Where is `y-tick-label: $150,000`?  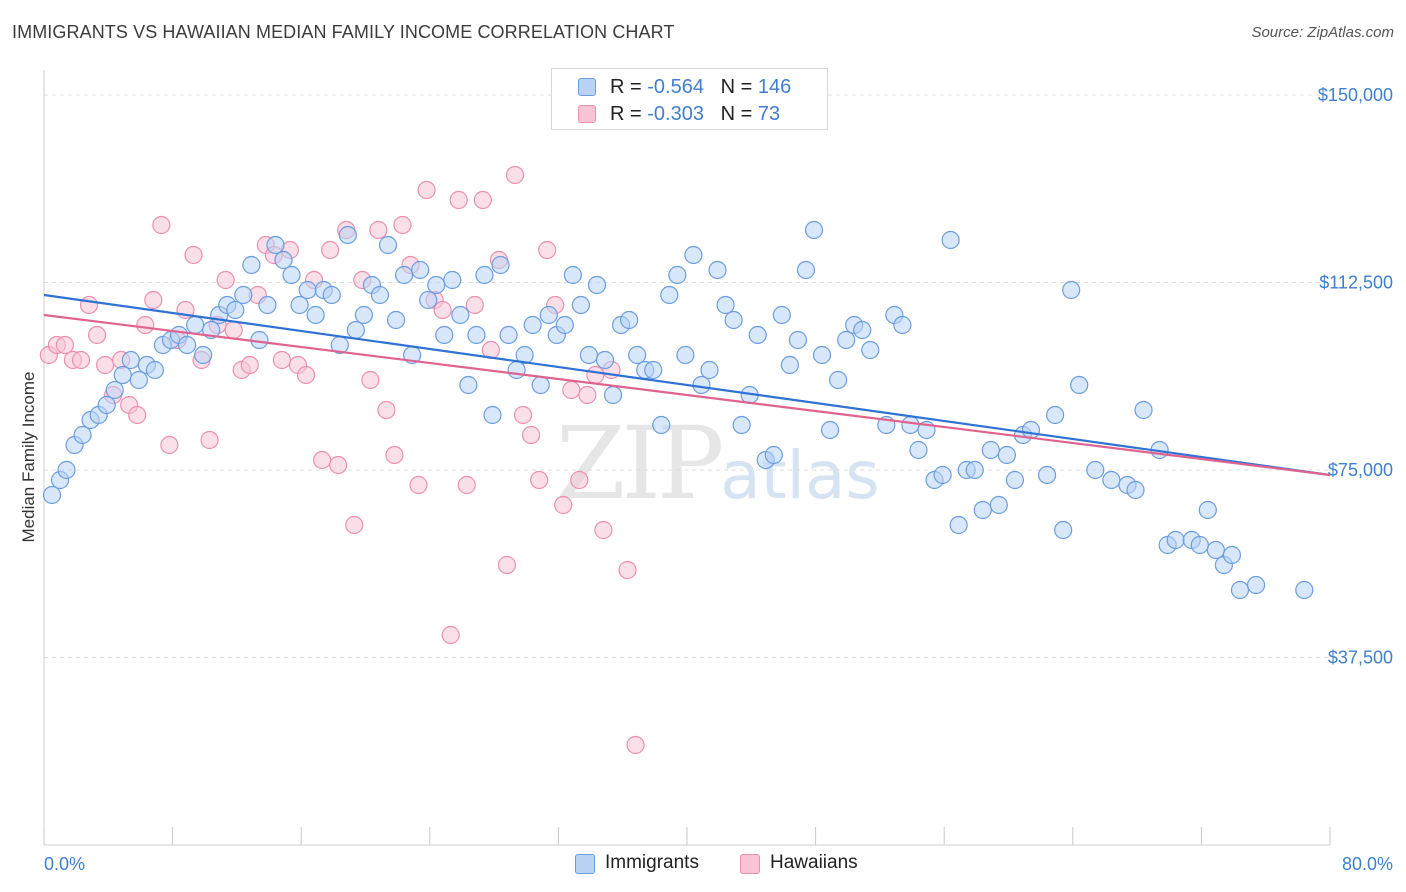
y-tick-label: $150,000 is located at coordinates (1355, 95).